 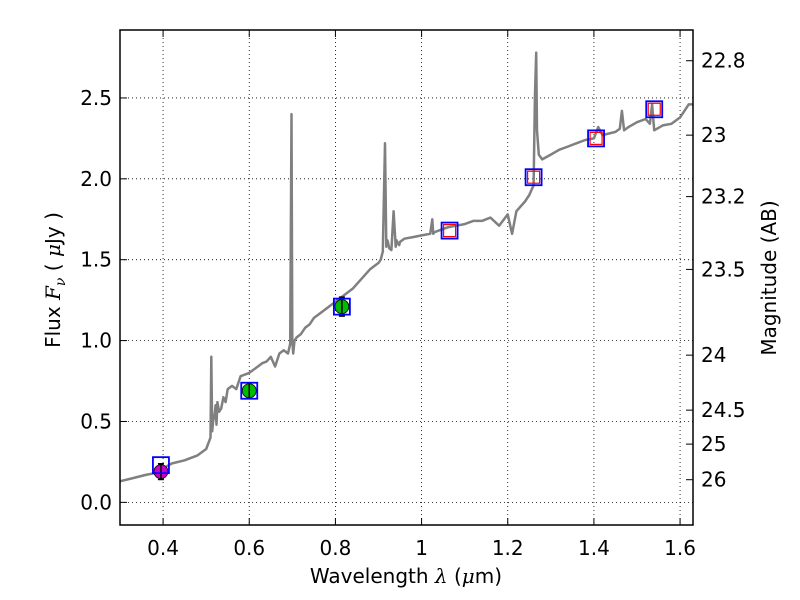 I want to click on y2-tick-label: 23, so click(x=713, y=135).